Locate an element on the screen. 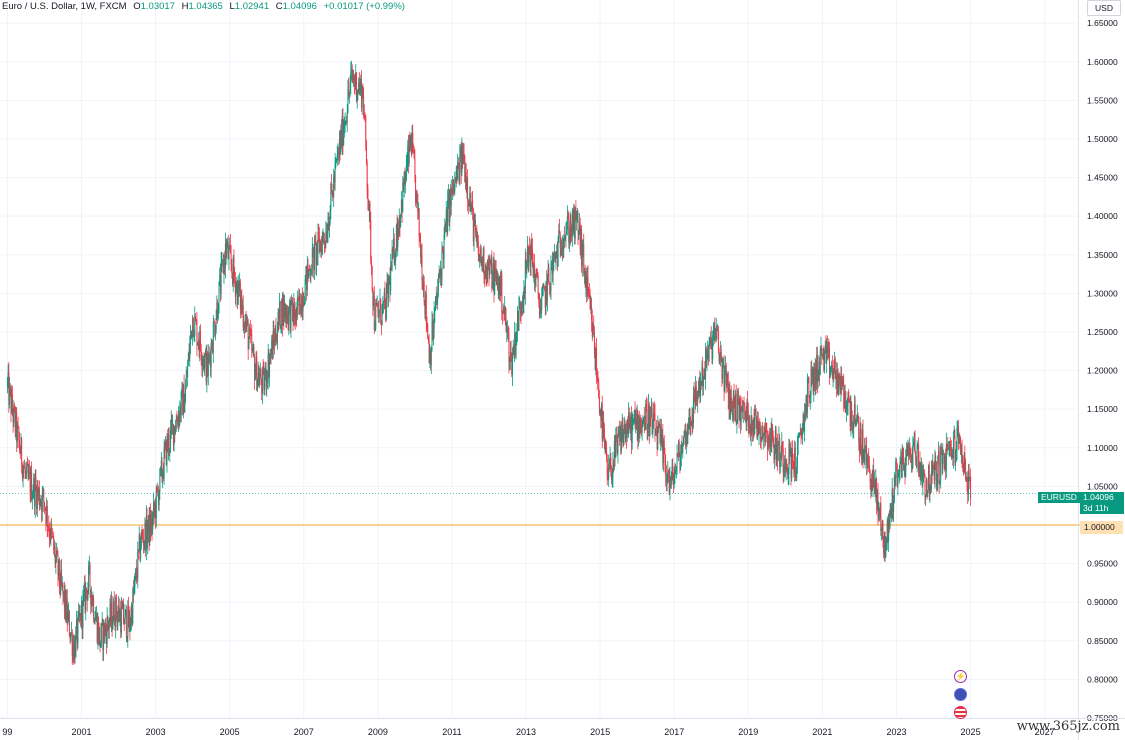 Image resolution: width=1125 pixels, height=740 pixels. currency-selector: USD is located at coordinates (1104, 8).